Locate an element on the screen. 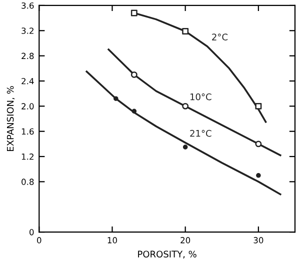 The width and height of the screenshot is (301, 273). series-label: 2°C is located at coordinates (220, 37).